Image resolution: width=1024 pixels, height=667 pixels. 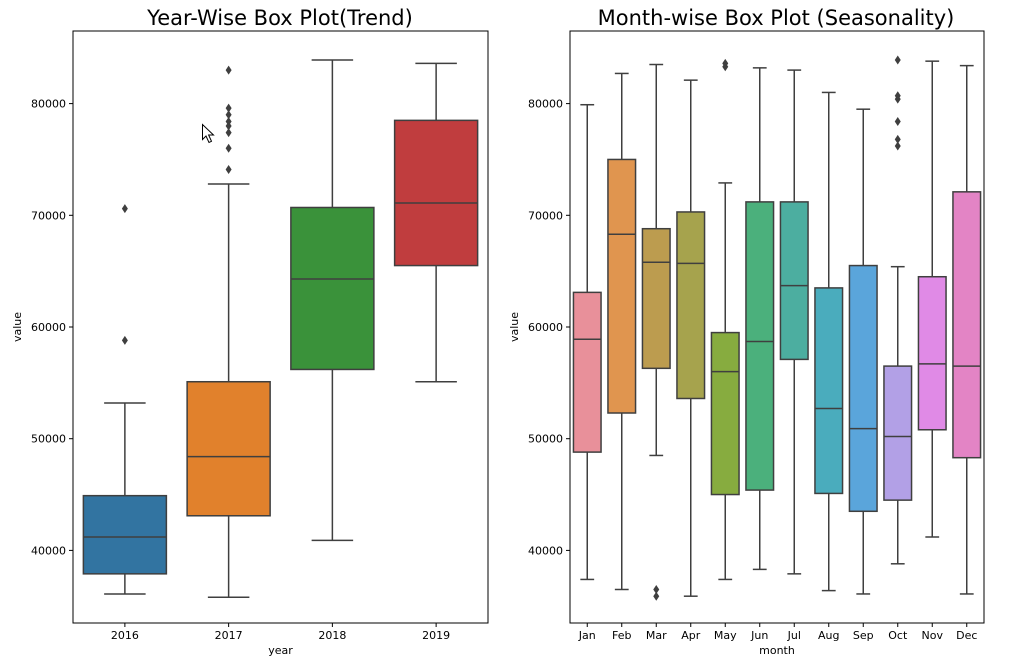 What do you see at coordinates (933, 635) in the screenshot?
I see `x-tick-label: Nov` at bounding box center [933, 635].